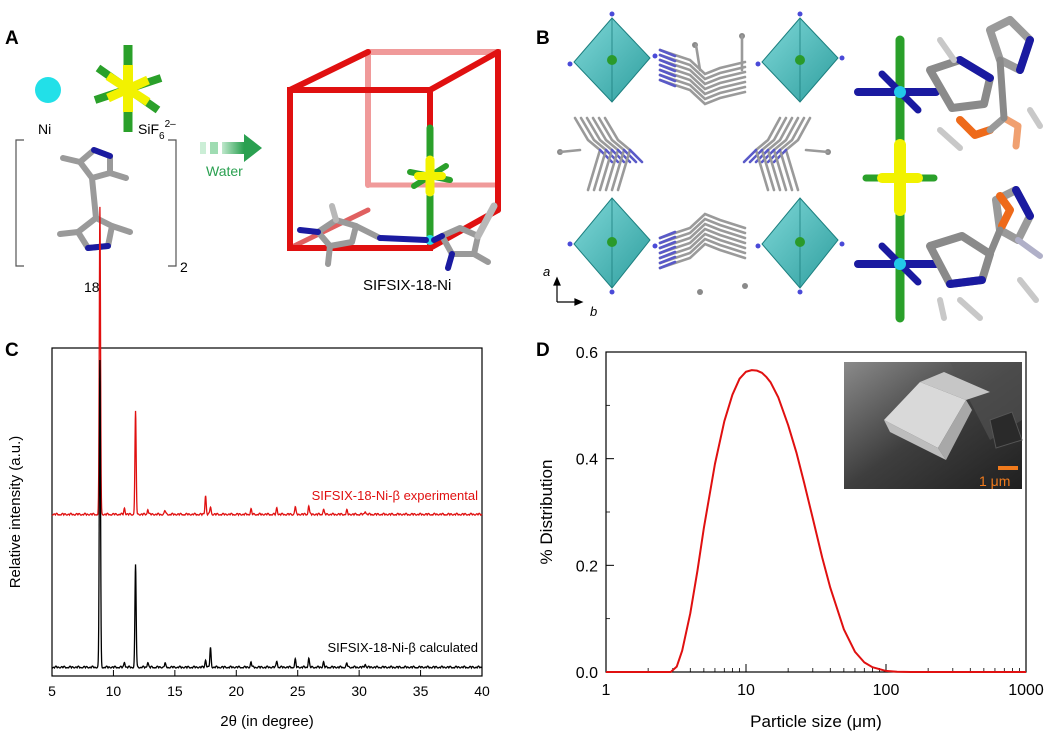 This screenshot has width=1050, height=737. What do you see at coordinates (593, 311) in the screenshot?
I see `axis-b-label: b` at bounding box center [593, 311].